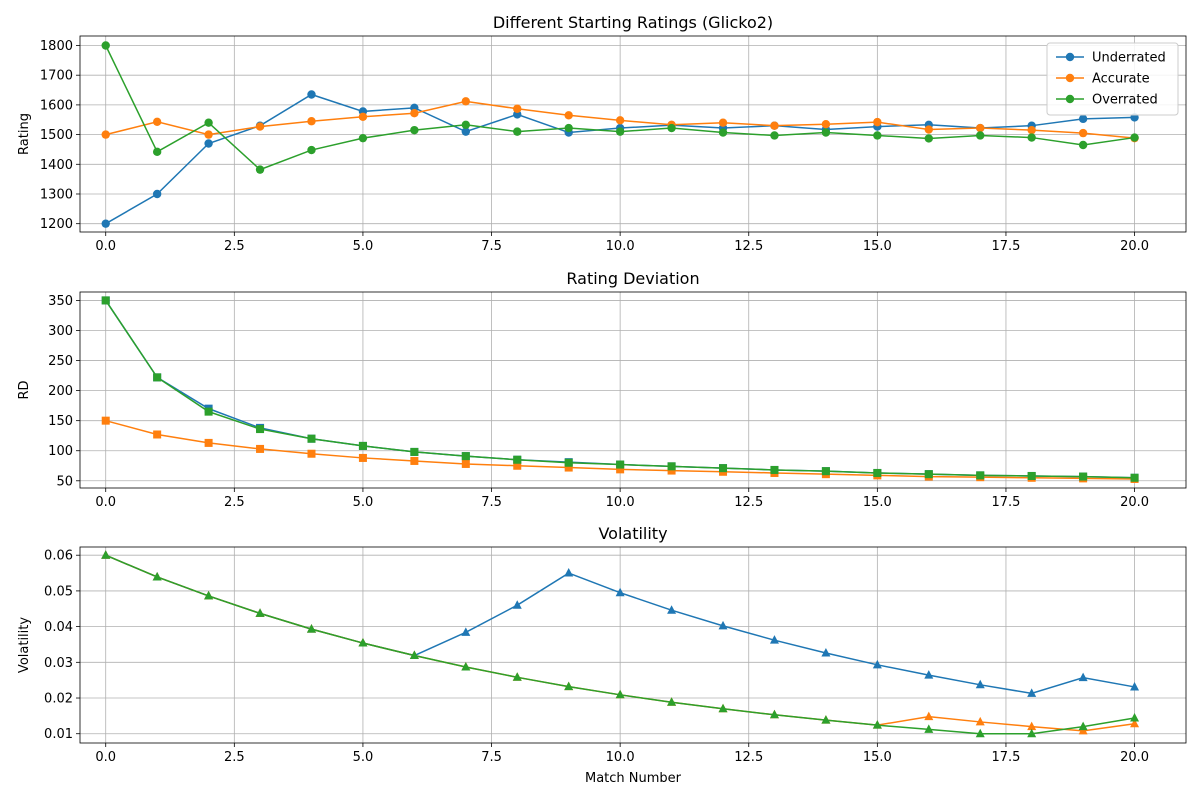 The width and height of the screenshot is (1200, 800). What do you see at coordinates (24, 645) in the screenshot?
I see `y-axis-label: Volatility` at bounding box center [24, 645].